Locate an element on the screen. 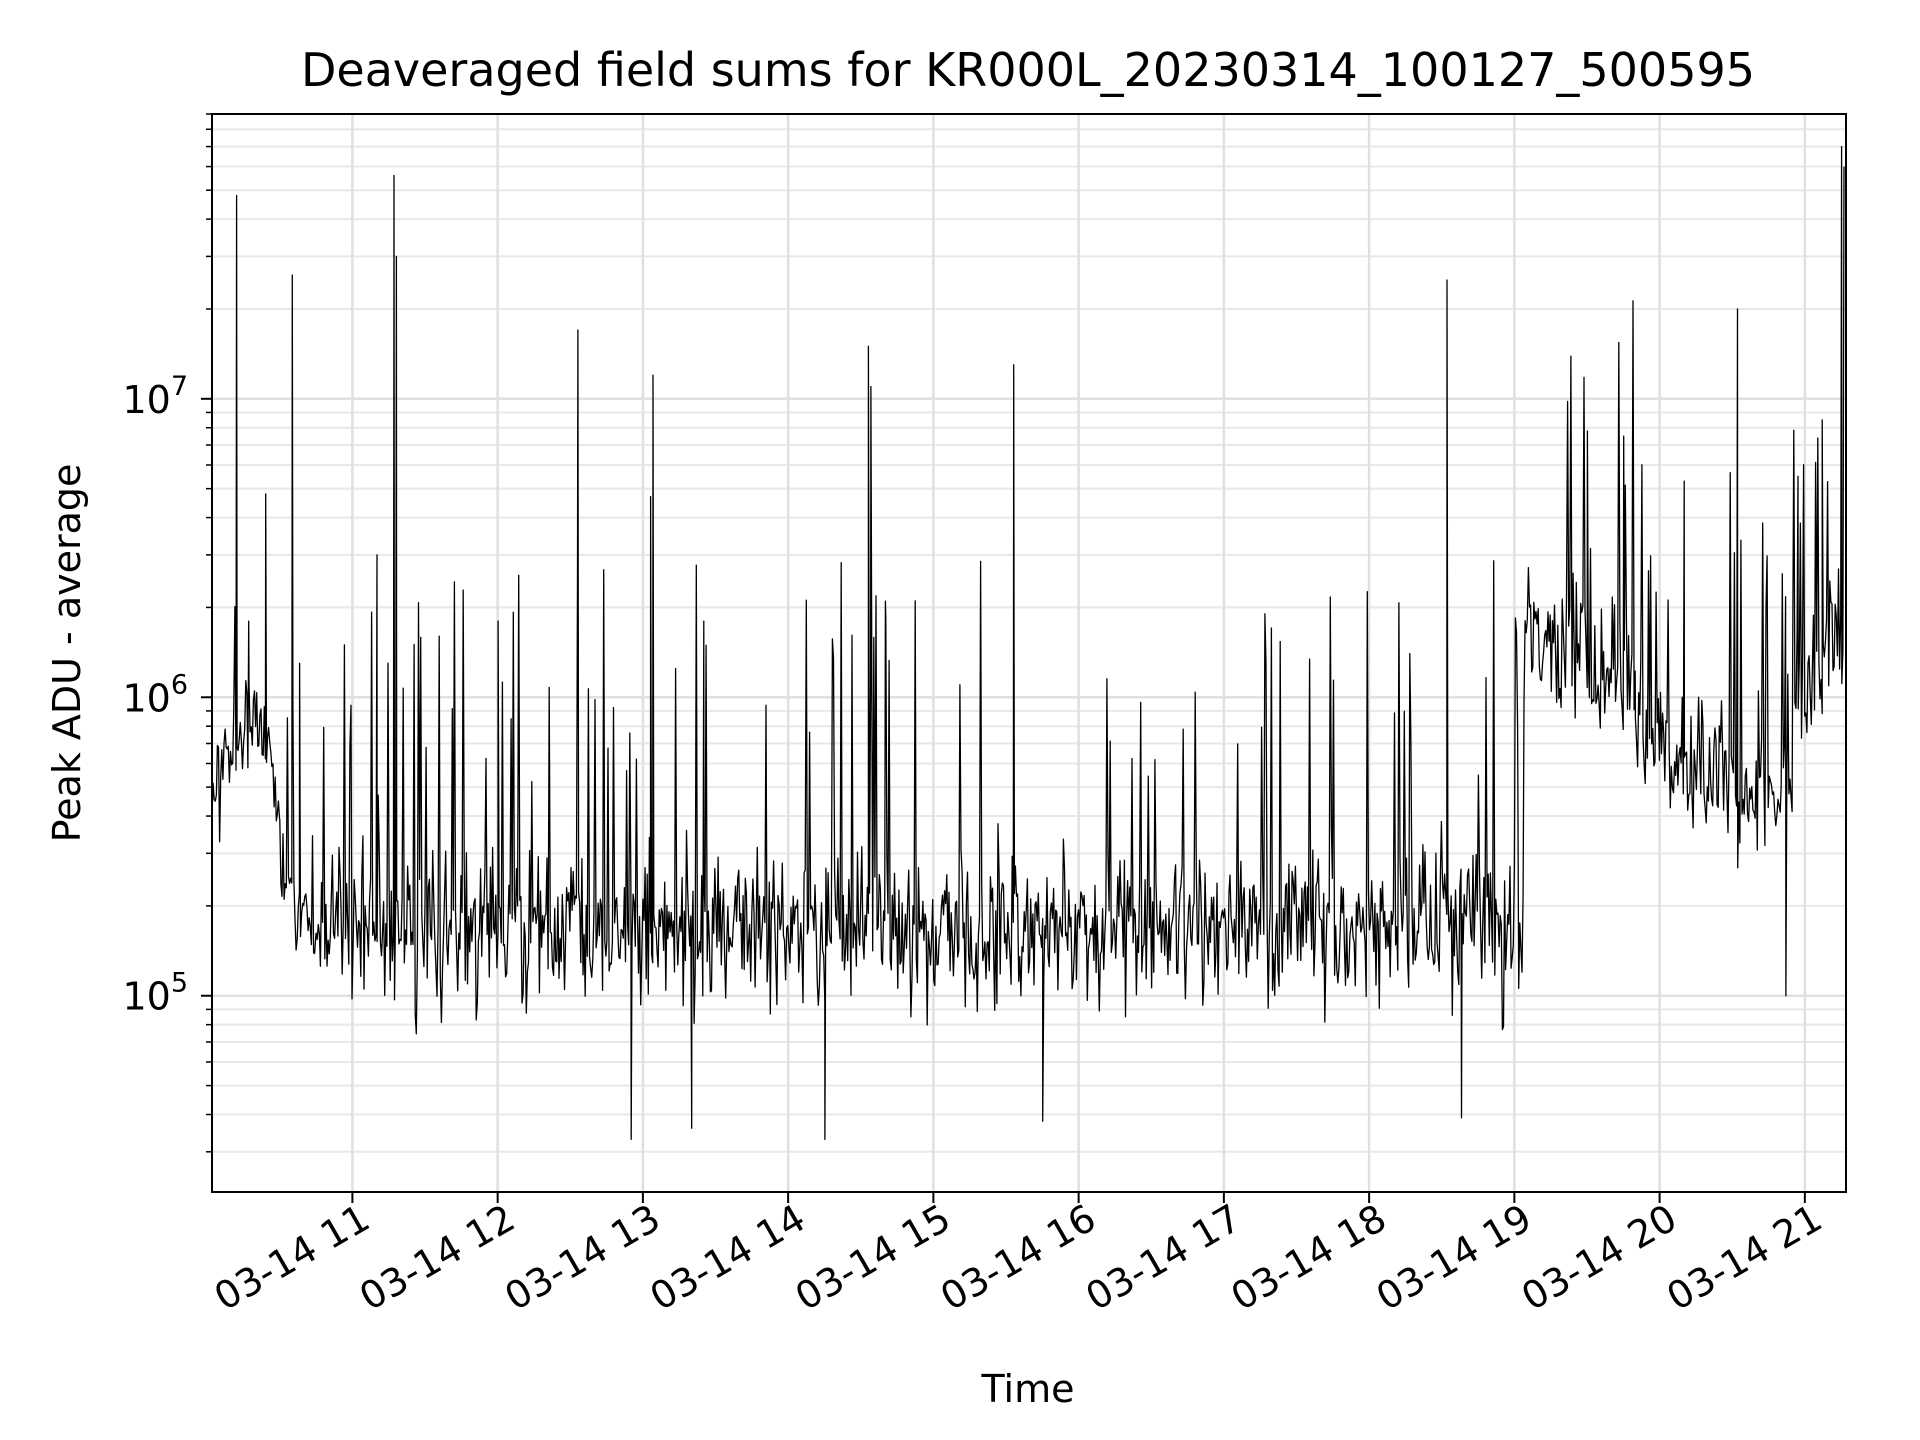 The height and width of the screenshot is (1440, 1920). y-axis-label: Peak ADU - average is located at coordinates (67, 653).